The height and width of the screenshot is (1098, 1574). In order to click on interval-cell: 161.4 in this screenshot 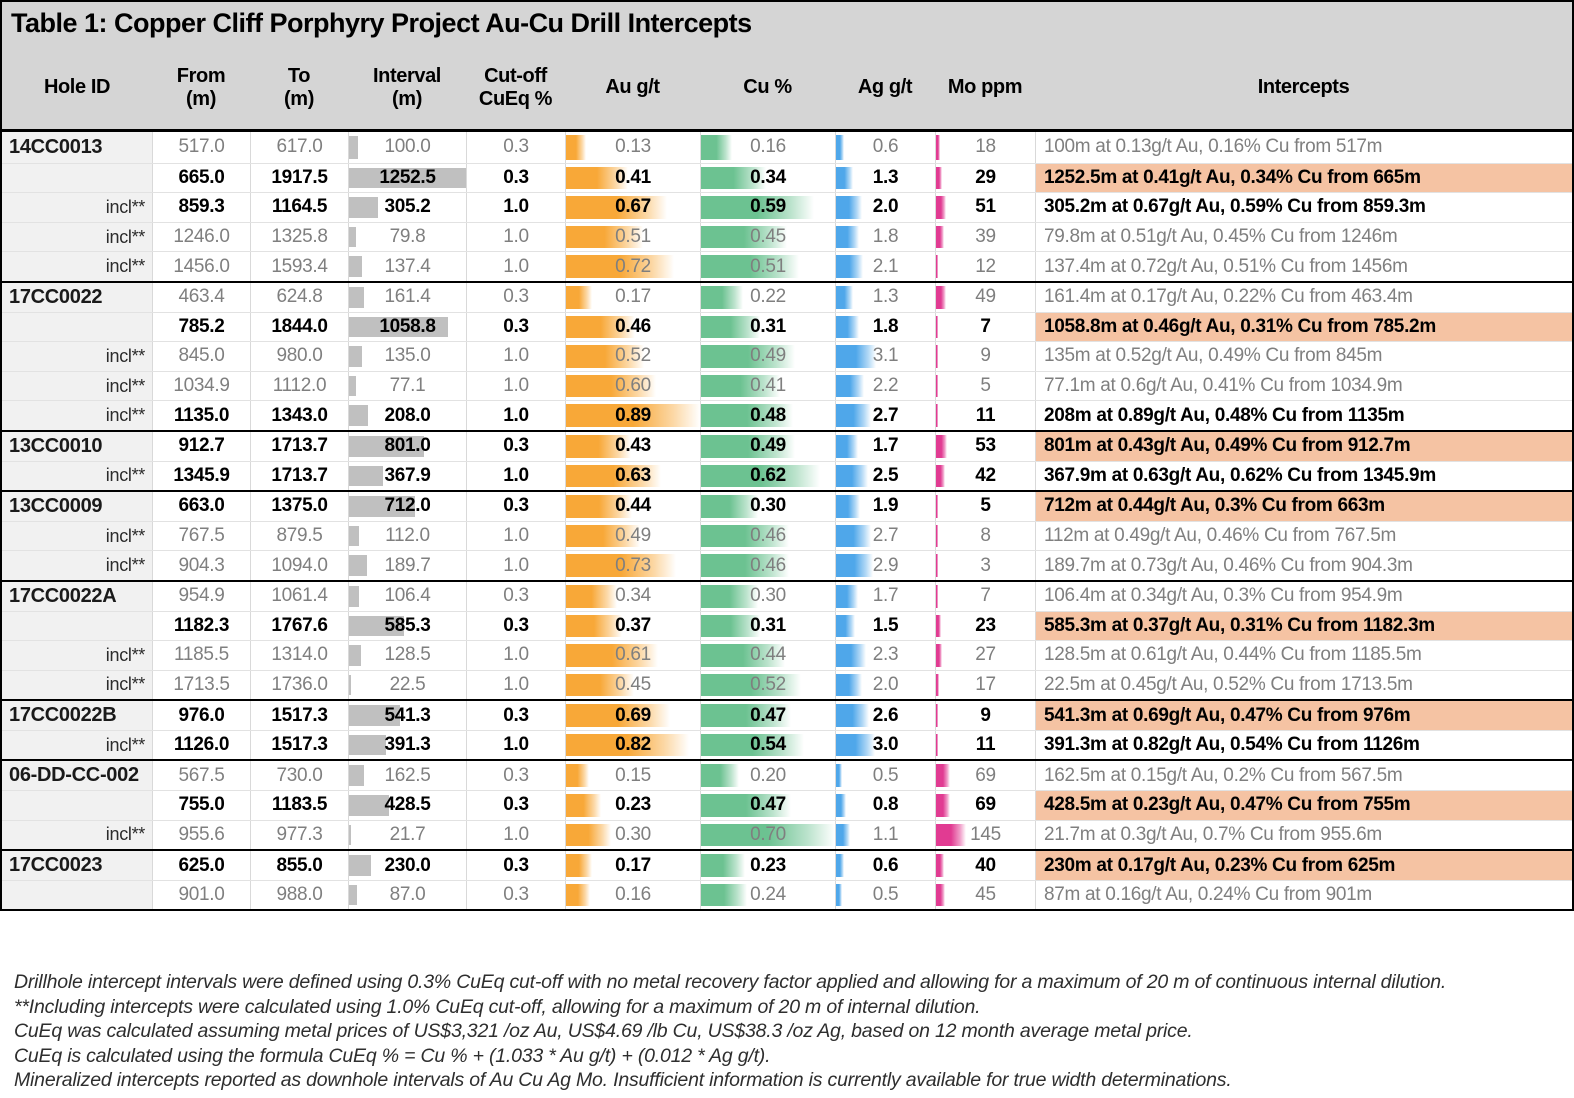, I will do `click(407, 297)`.